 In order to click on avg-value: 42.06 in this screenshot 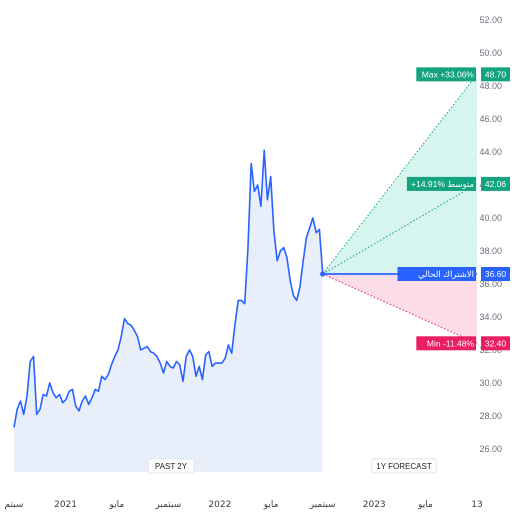, I will do `click(496, 184)`.